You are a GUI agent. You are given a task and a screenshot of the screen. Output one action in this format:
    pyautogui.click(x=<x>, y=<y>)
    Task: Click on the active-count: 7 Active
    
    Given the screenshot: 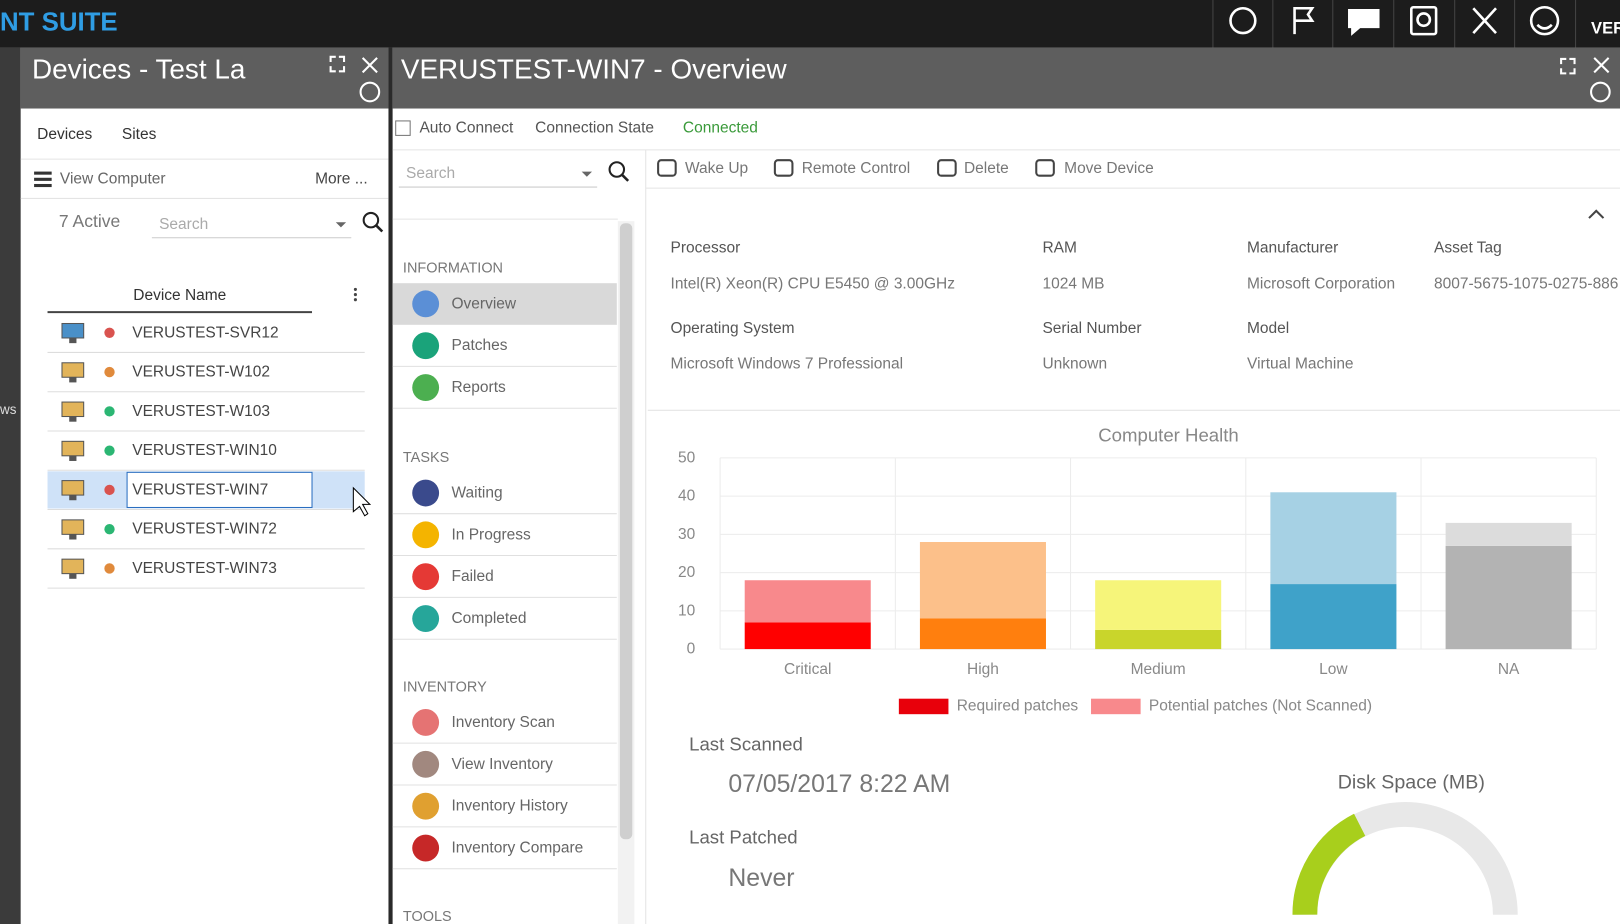 What is the action you would take?
    pyautogui.click(x=89, y=221)
    